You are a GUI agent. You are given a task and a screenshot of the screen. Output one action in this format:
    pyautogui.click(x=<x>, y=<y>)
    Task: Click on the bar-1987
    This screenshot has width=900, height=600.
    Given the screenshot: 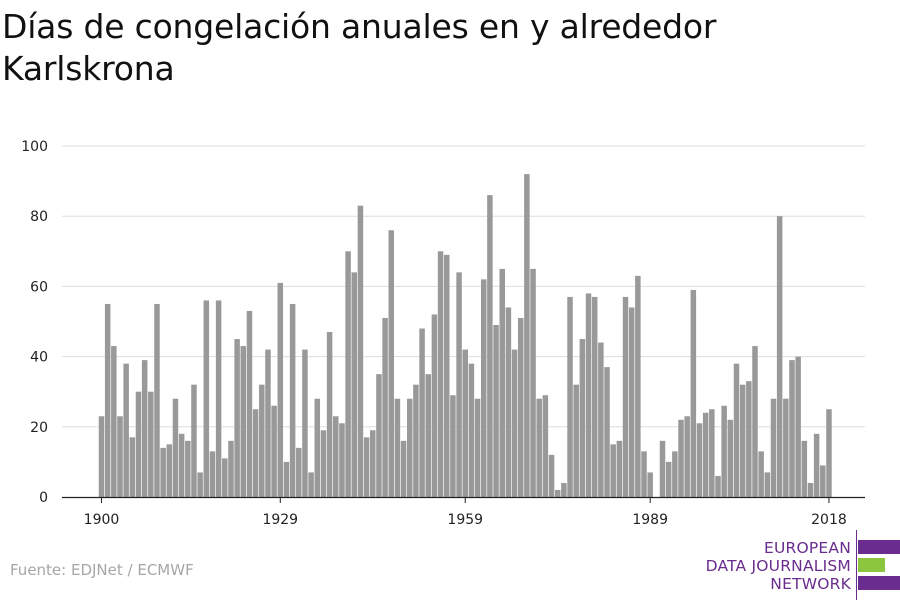 What is the action you would take?
    pyautogui.click(x=638, y=386)
    